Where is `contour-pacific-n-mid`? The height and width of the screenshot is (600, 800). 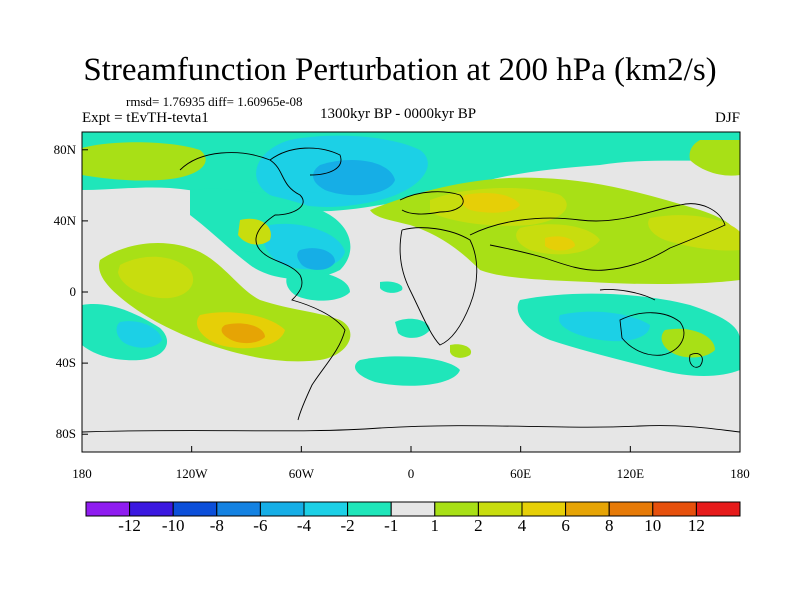 contour-pacific-n-mid is located at coordinates (694, 233).